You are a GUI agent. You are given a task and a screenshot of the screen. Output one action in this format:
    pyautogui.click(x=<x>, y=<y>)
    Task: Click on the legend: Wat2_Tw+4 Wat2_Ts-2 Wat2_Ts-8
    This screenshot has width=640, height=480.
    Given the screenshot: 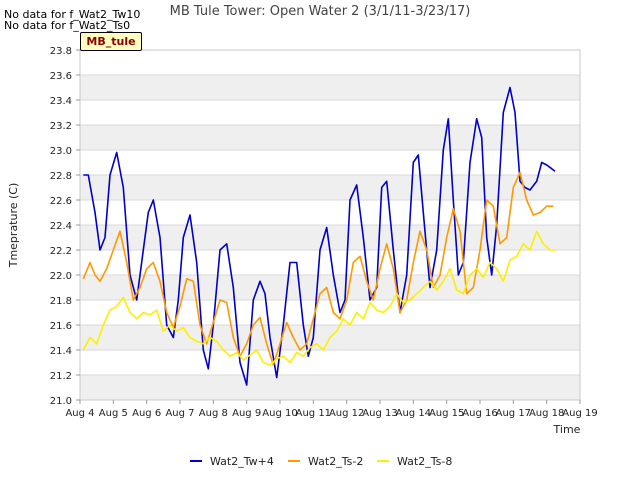 What is the action you would take?
    pyautogui.click(x=321, y=461)
    